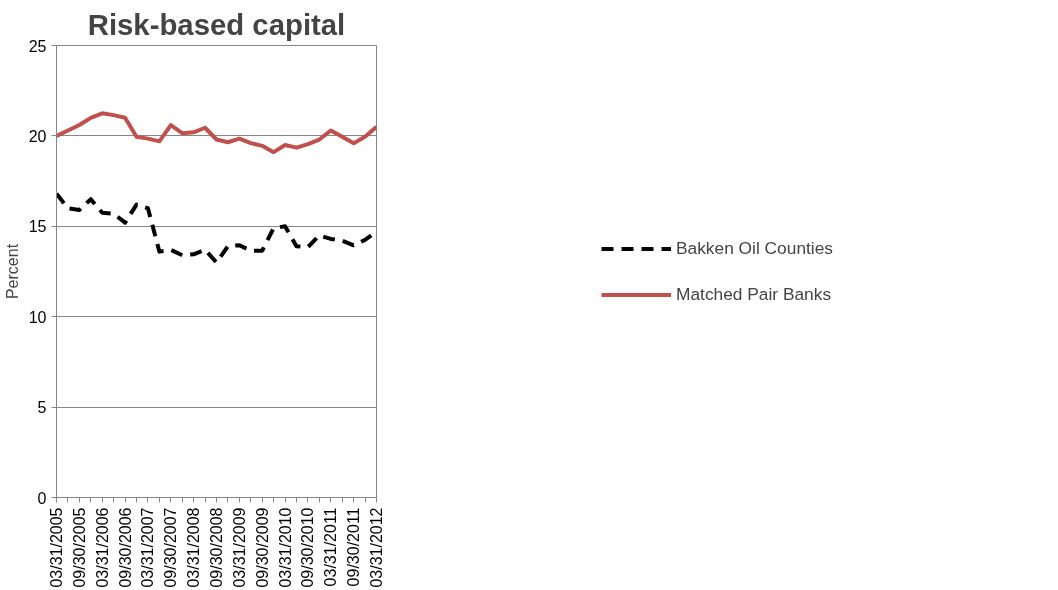 The height and width of the screenshot is (590, 1058). I want to click on x-tick-label: 09/30/2007, so click(171, 547).